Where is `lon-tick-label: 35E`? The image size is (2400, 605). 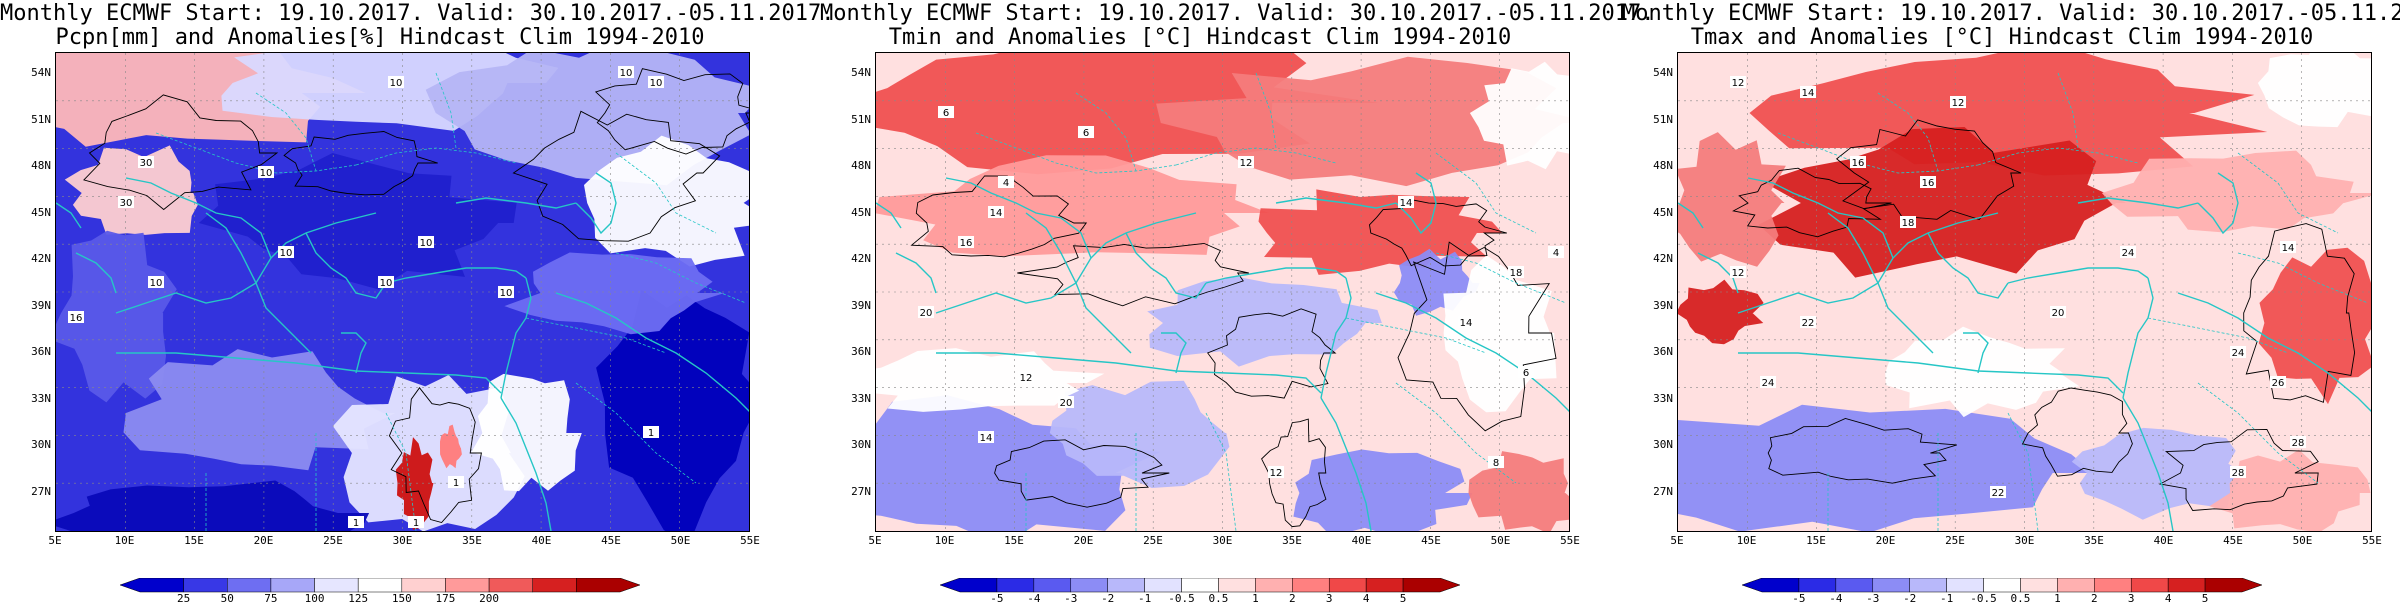 lon-tick-label: 35E is located at coordinates (1292, 540).